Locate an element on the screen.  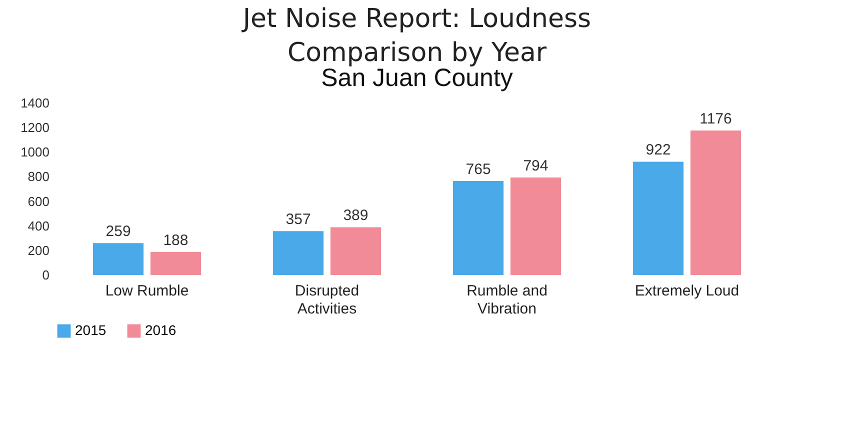
data-label: 389 is located at coordinates (355, 215).